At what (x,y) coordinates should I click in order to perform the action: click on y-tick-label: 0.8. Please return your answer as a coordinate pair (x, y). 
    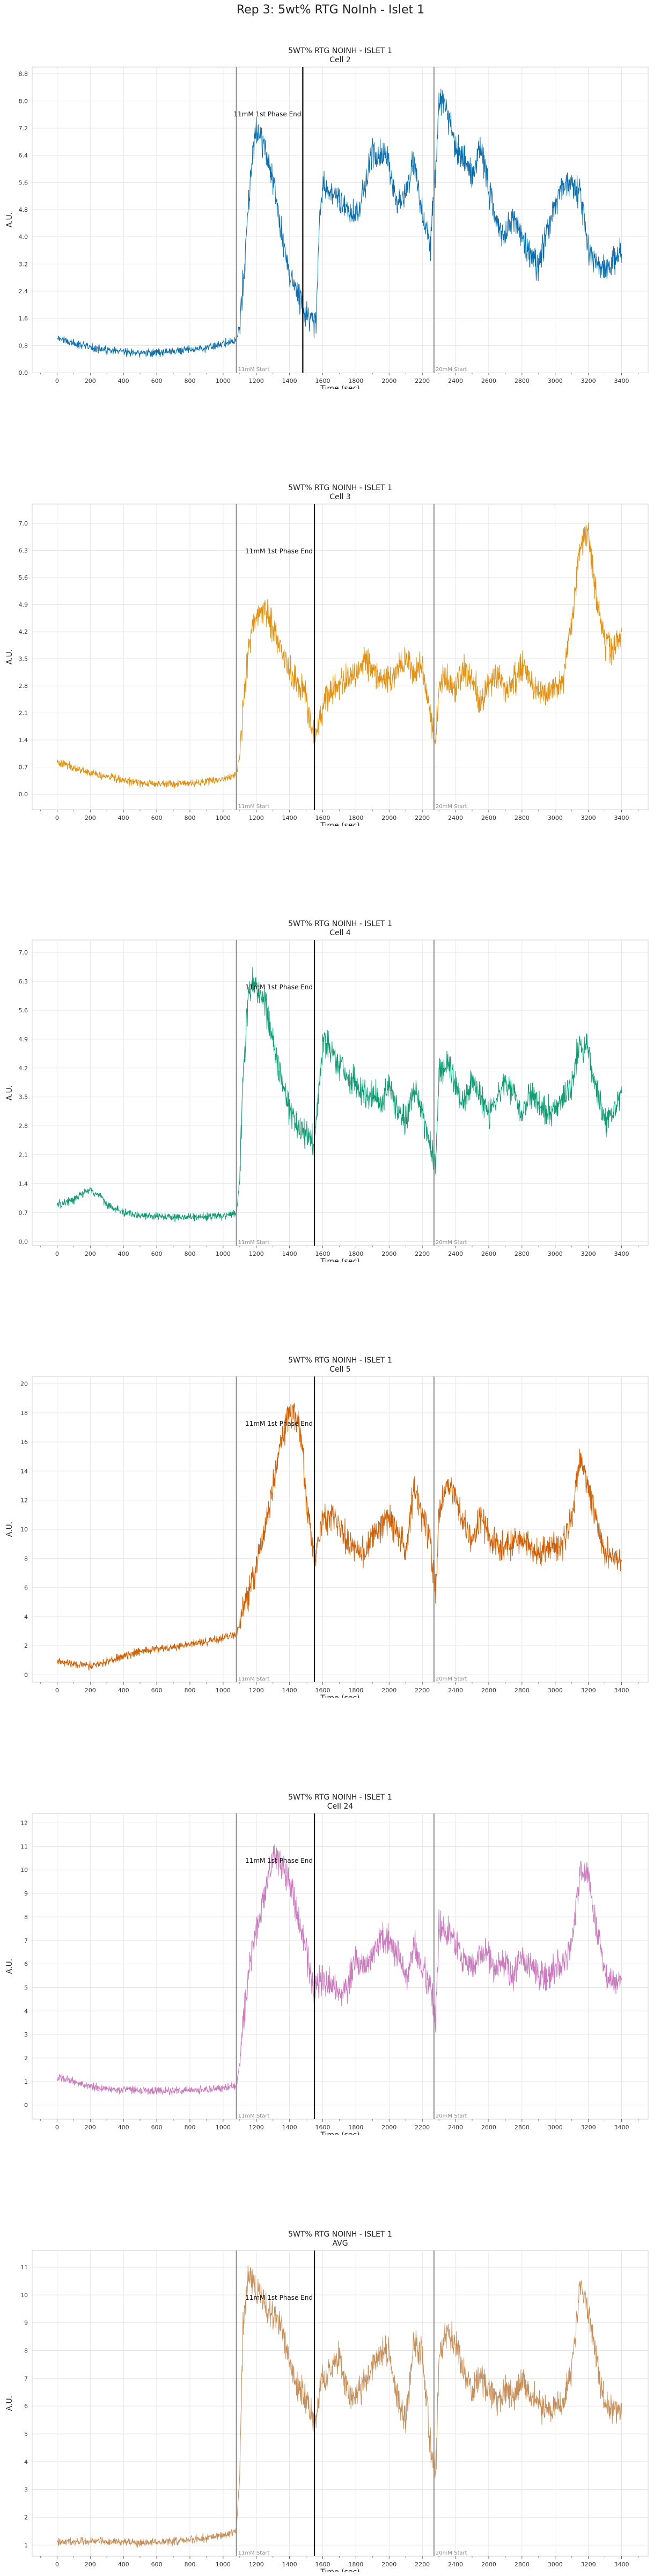
    Looking at the image, I should click on (23, 345).